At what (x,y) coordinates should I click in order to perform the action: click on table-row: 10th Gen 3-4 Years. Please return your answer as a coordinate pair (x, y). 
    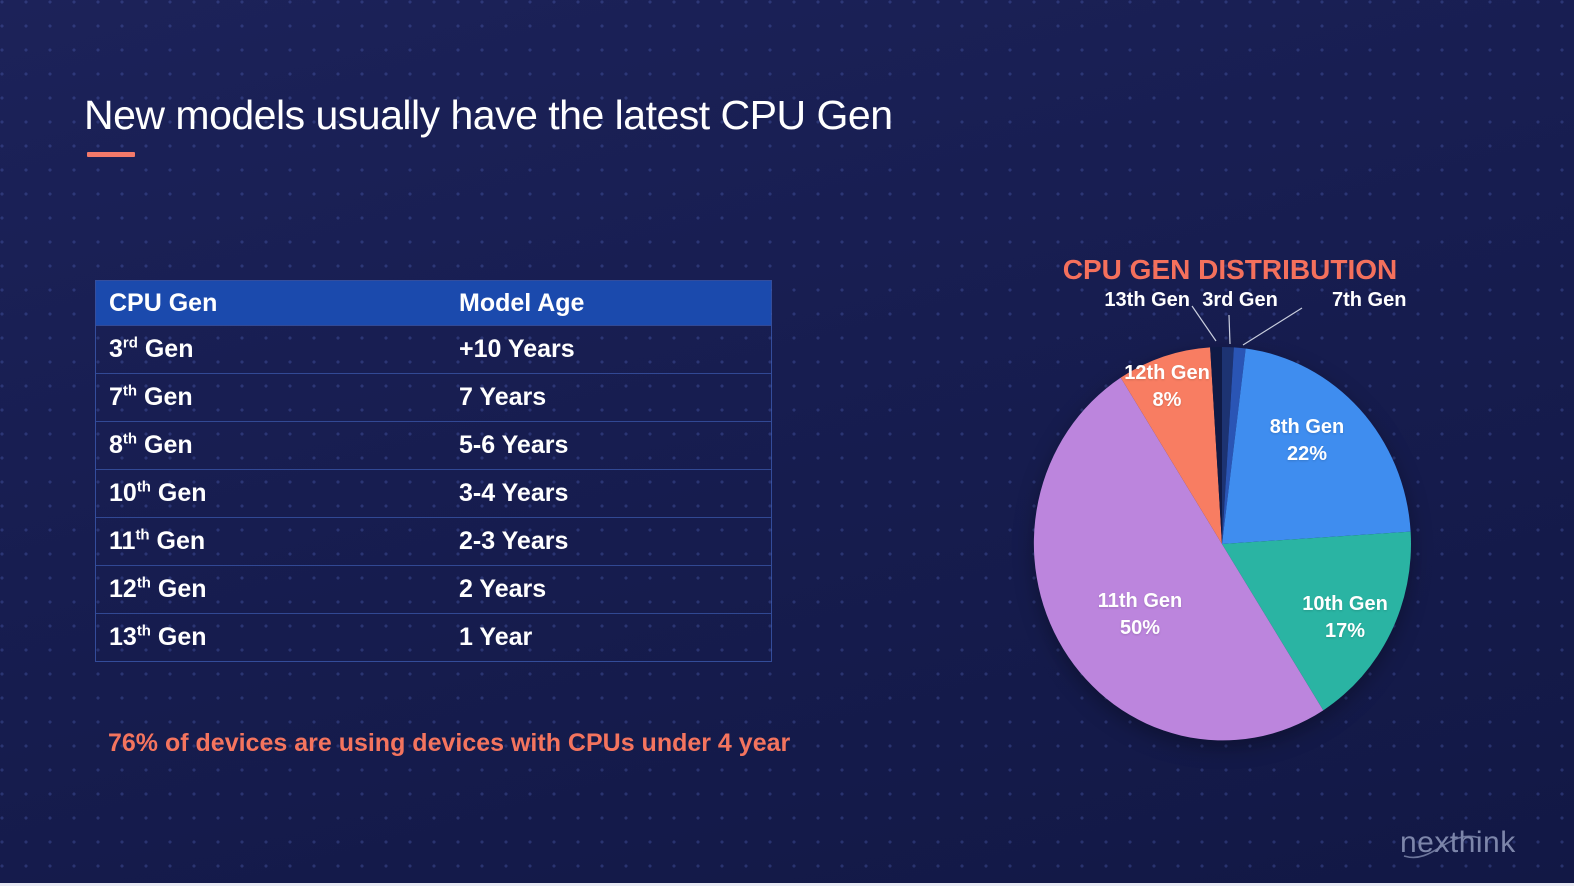
    Looking at the image, I should click on (433, 493).